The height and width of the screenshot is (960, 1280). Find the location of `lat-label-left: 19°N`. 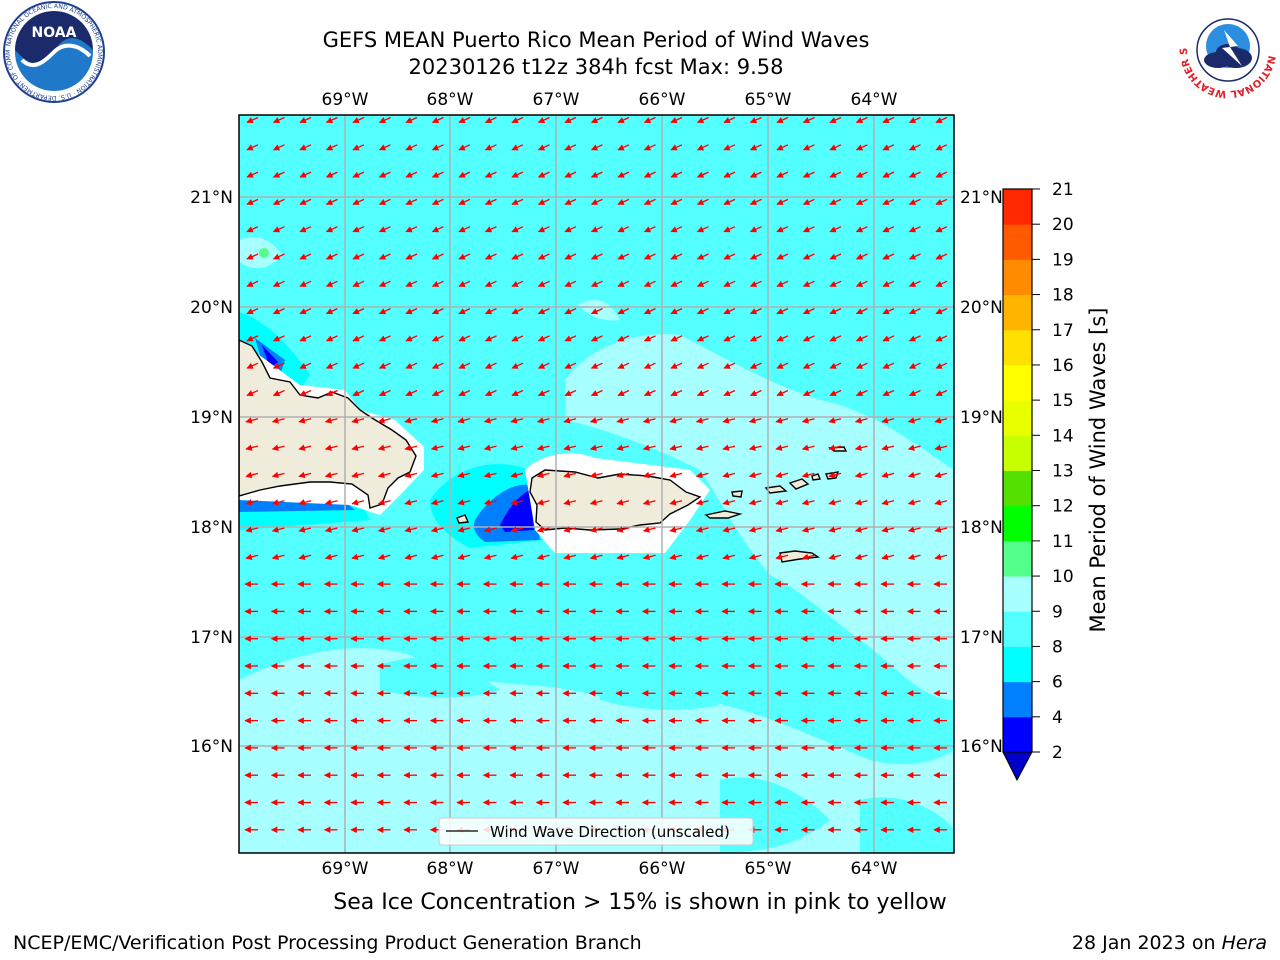

lat-label-left: 19°N is located at coordinates (211, 418).